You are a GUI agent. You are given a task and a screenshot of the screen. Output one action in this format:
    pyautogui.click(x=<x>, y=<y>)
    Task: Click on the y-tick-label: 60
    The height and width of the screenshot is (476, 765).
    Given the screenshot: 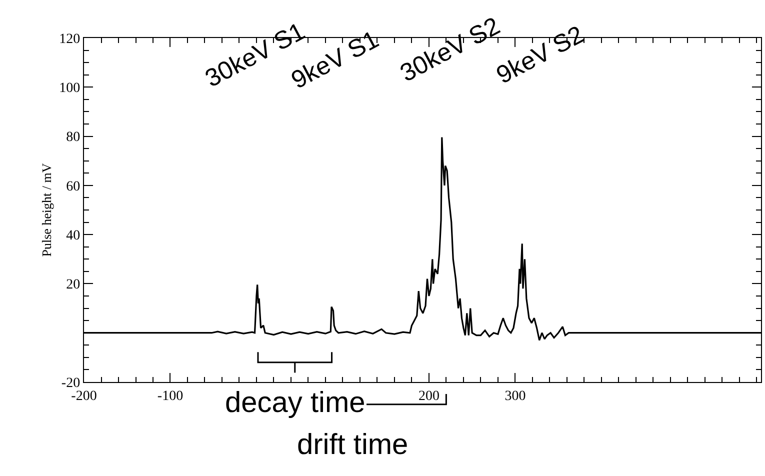 What is the action you would take?
    pyautogui.click(x=73, y=186)
    